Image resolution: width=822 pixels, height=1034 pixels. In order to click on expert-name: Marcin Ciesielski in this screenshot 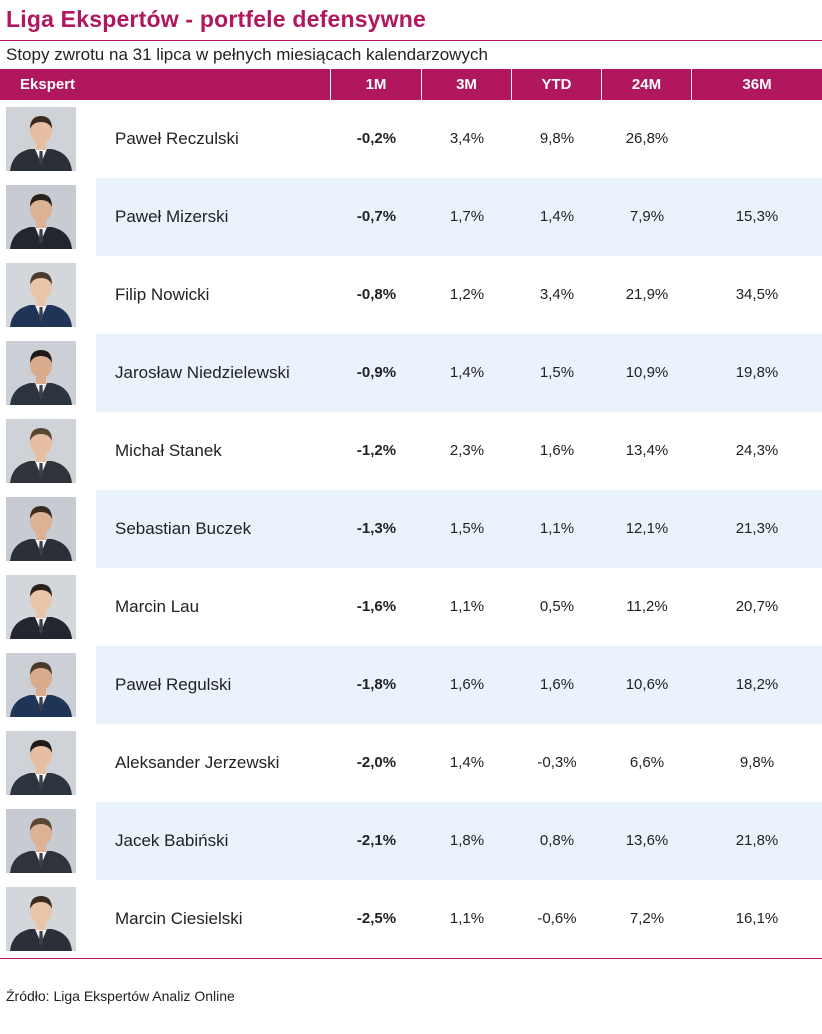, I will do `click(179, 918)`.